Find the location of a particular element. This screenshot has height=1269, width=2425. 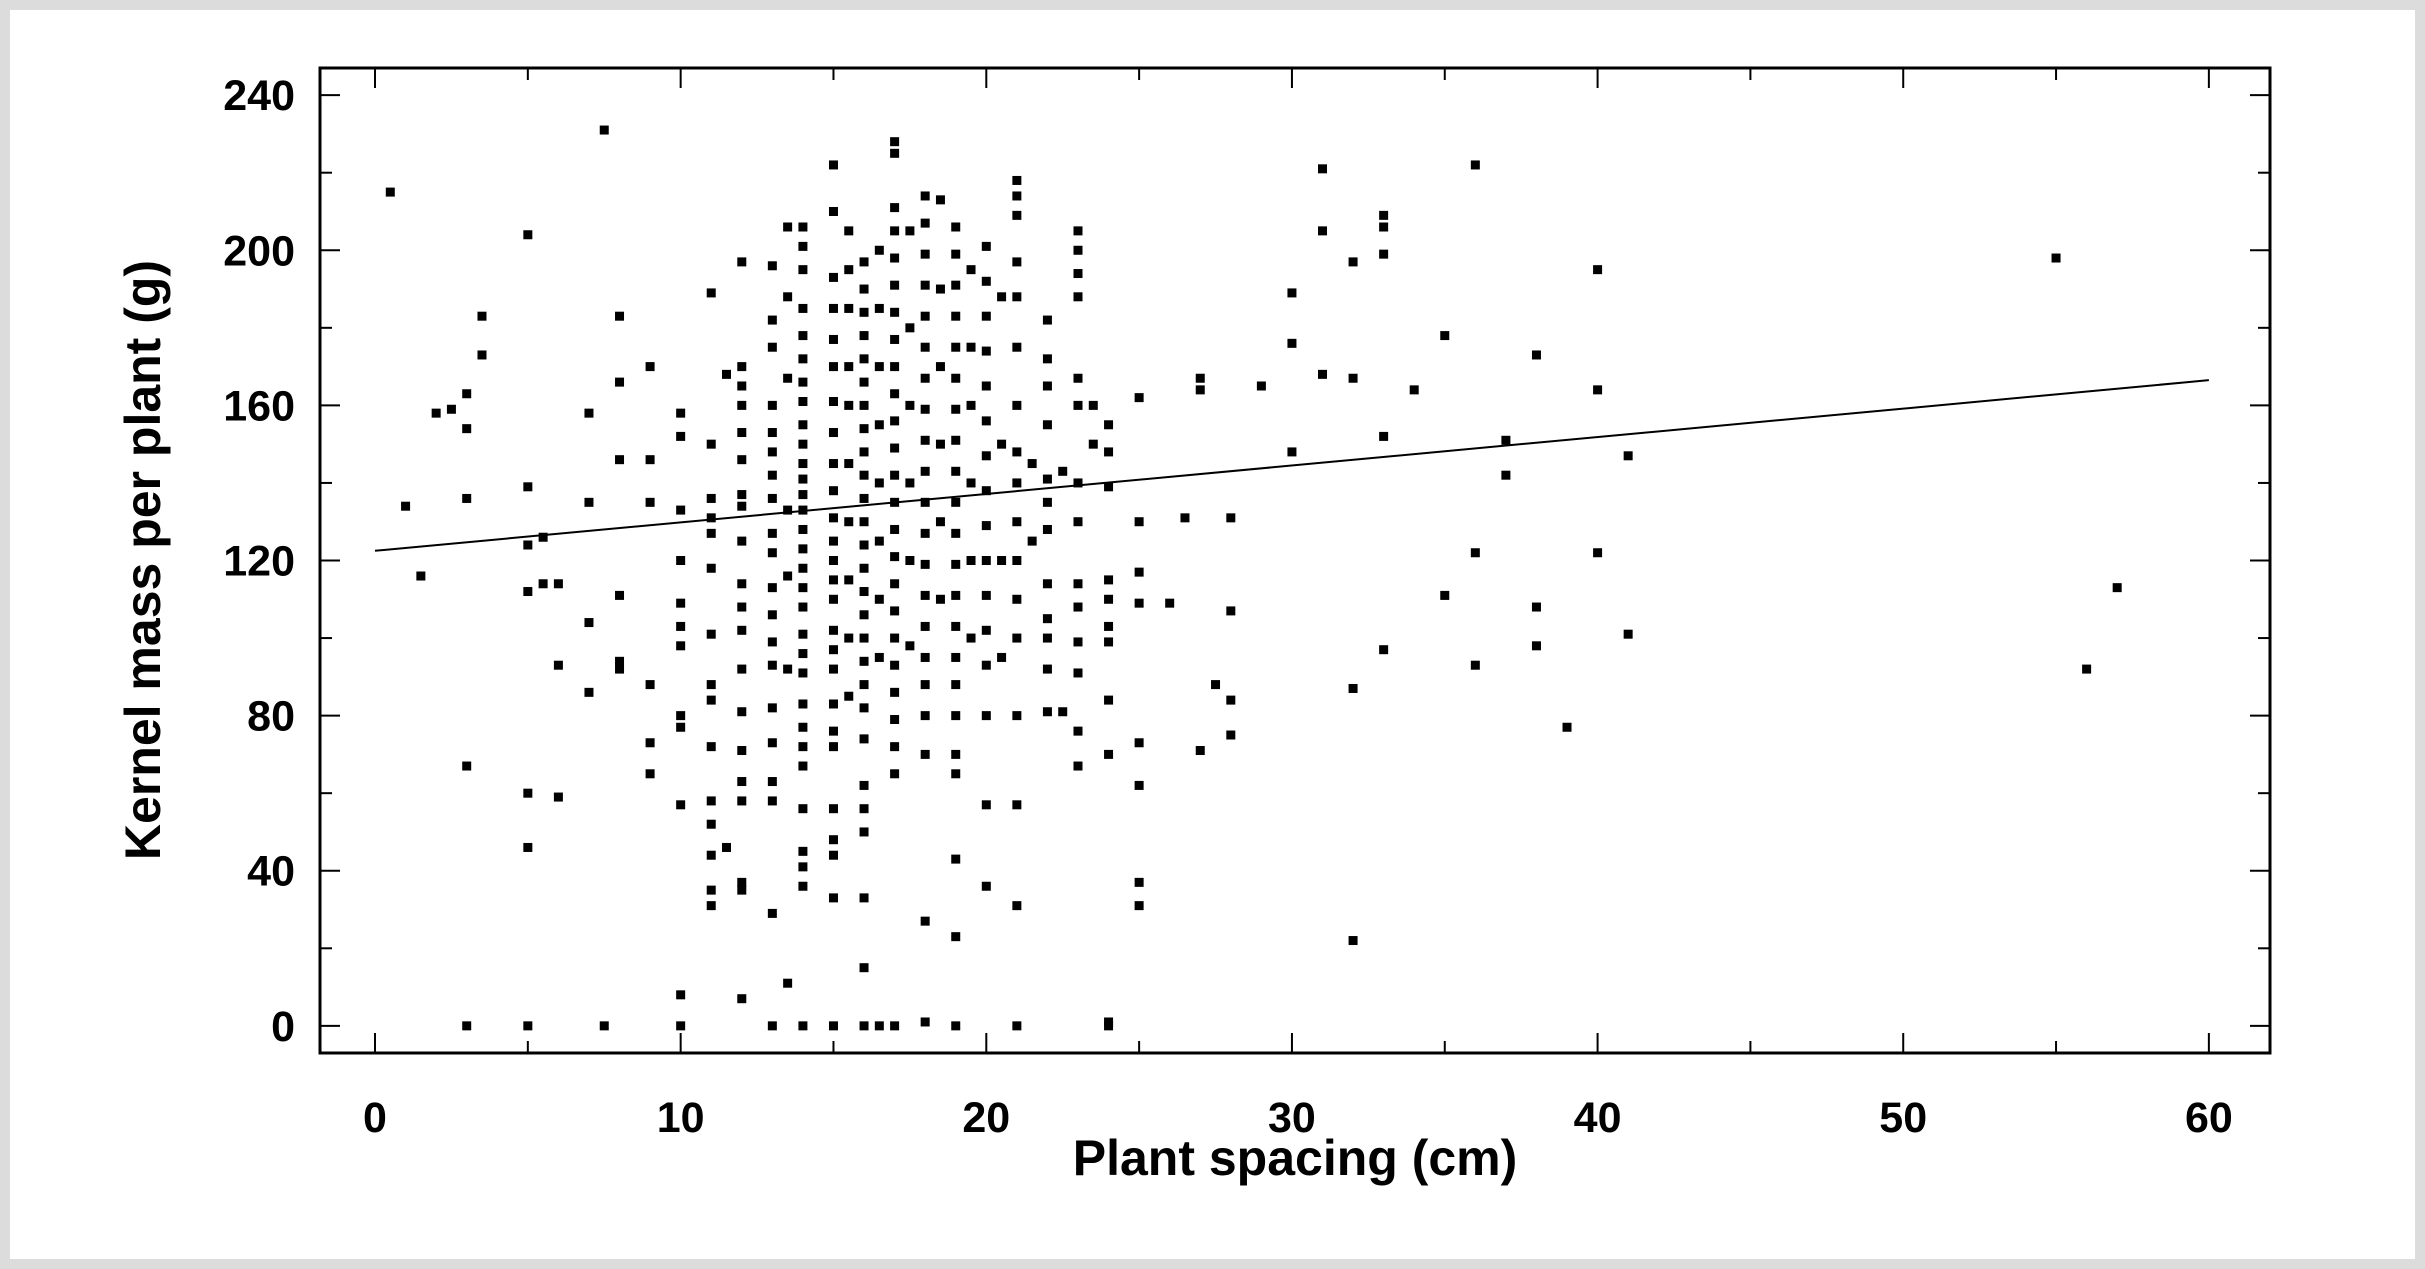

x-tick-label: 60 is located at coordinates (2209, 1118).